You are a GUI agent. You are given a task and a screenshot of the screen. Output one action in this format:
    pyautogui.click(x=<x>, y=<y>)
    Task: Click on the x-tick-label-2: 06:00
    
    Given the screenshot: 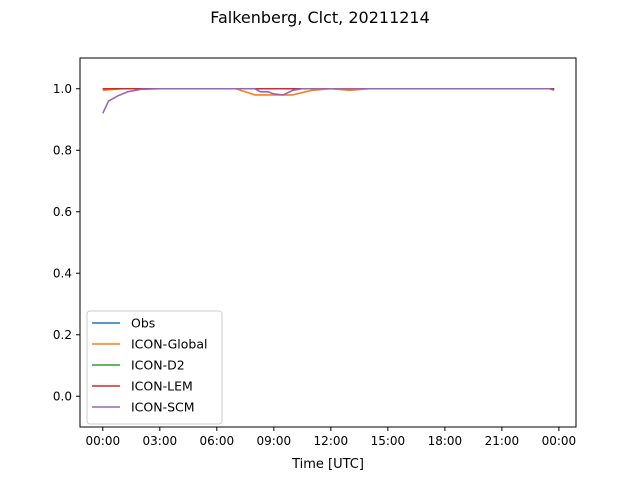 What is the action you would take?
    pyautogui.click(x=217, y=441)
    